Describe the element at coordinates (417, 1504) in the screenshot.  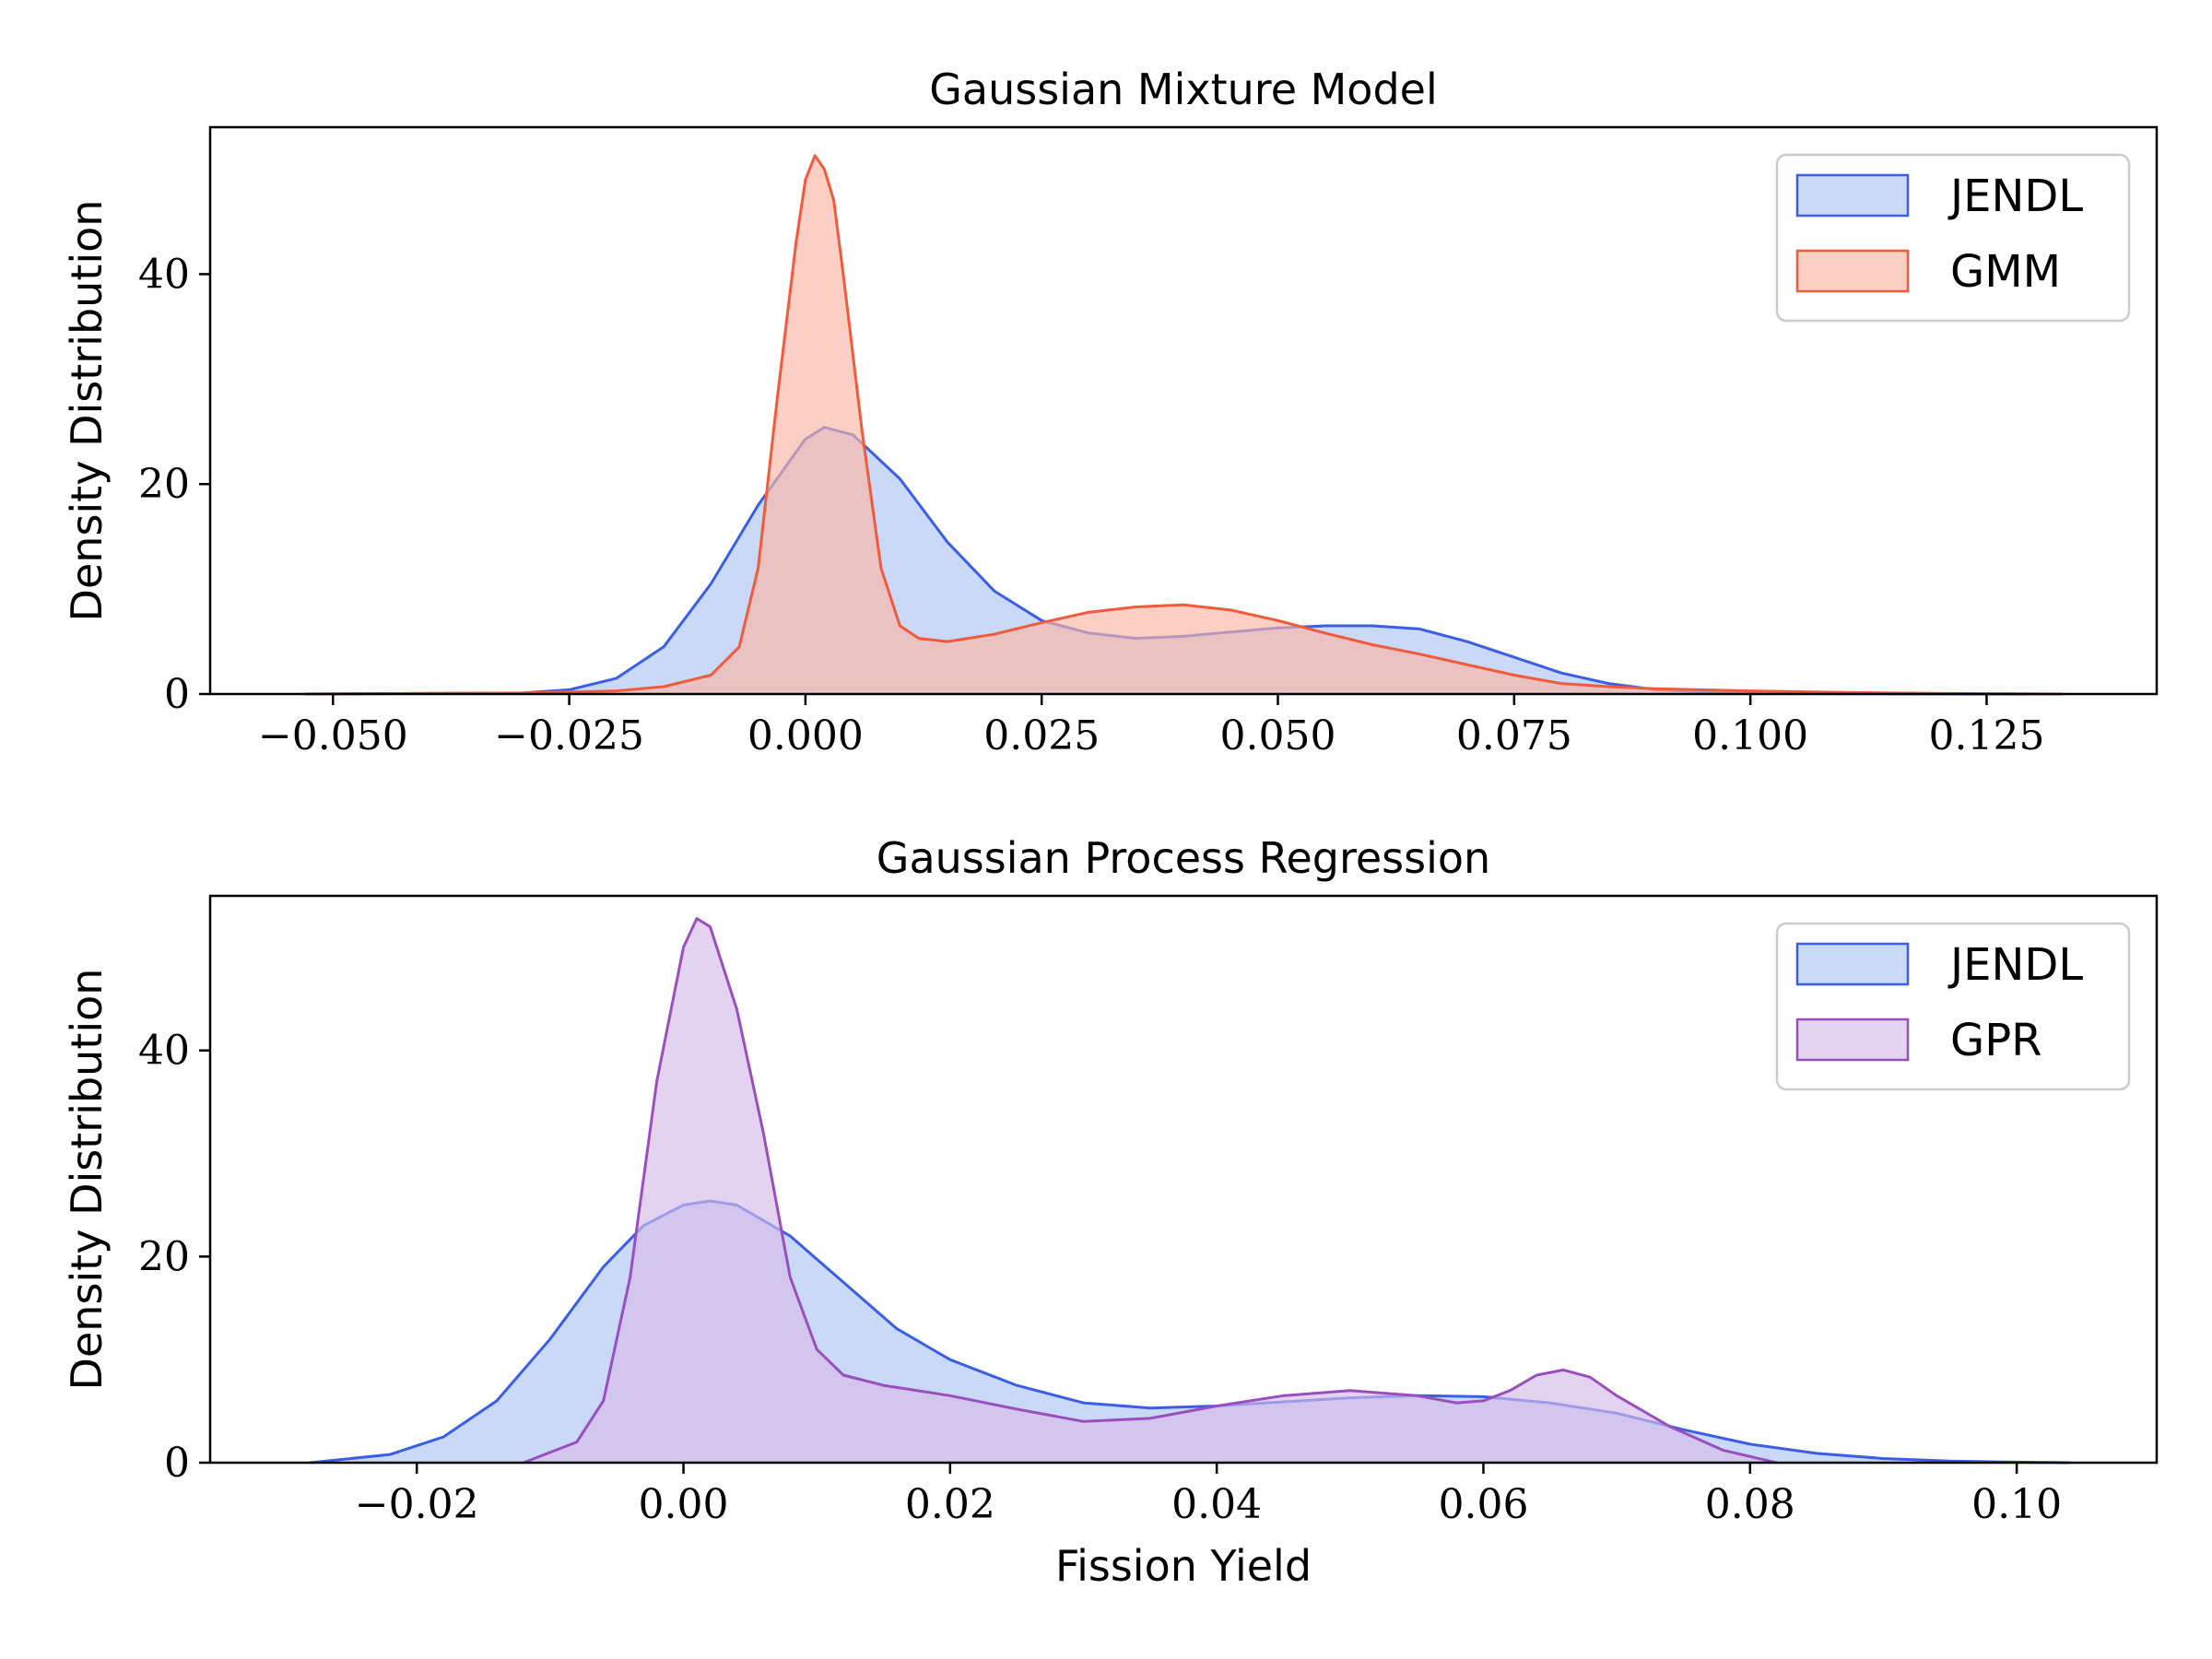
I see `x-tick-label: −0.02` at that location.